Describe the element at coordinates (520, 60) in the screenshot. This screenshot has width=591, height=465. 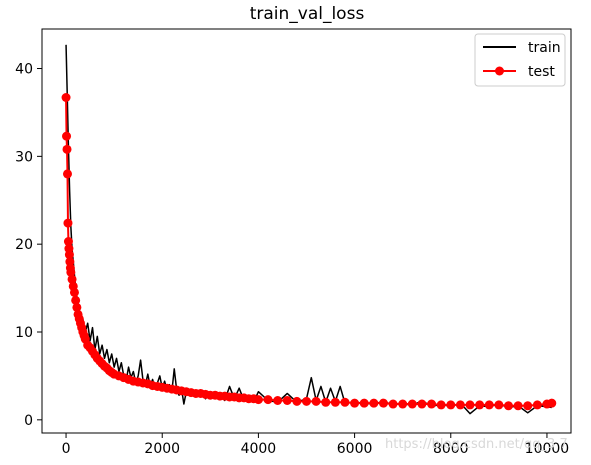
I see `legend: train test` at that location.